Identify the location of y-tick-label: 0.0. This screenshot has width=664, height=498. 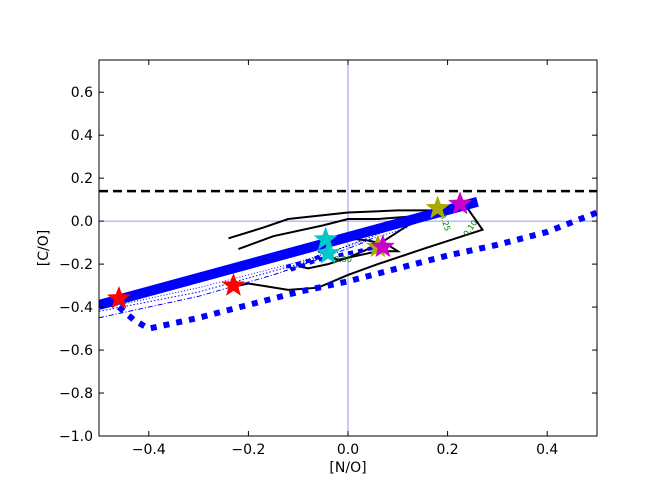
(82, 222).